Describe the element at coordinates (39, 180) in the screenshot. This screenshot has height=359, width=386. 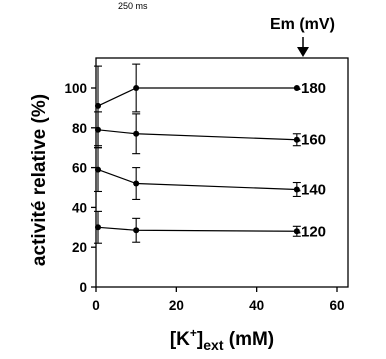
I see `y-axis-title: activité relative (%)` at that location.